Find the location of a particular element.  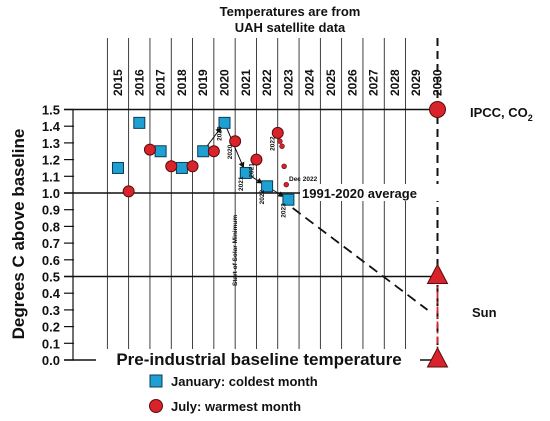

chart-title-line1: Temperatures are from is located at coordinates (290, 11).